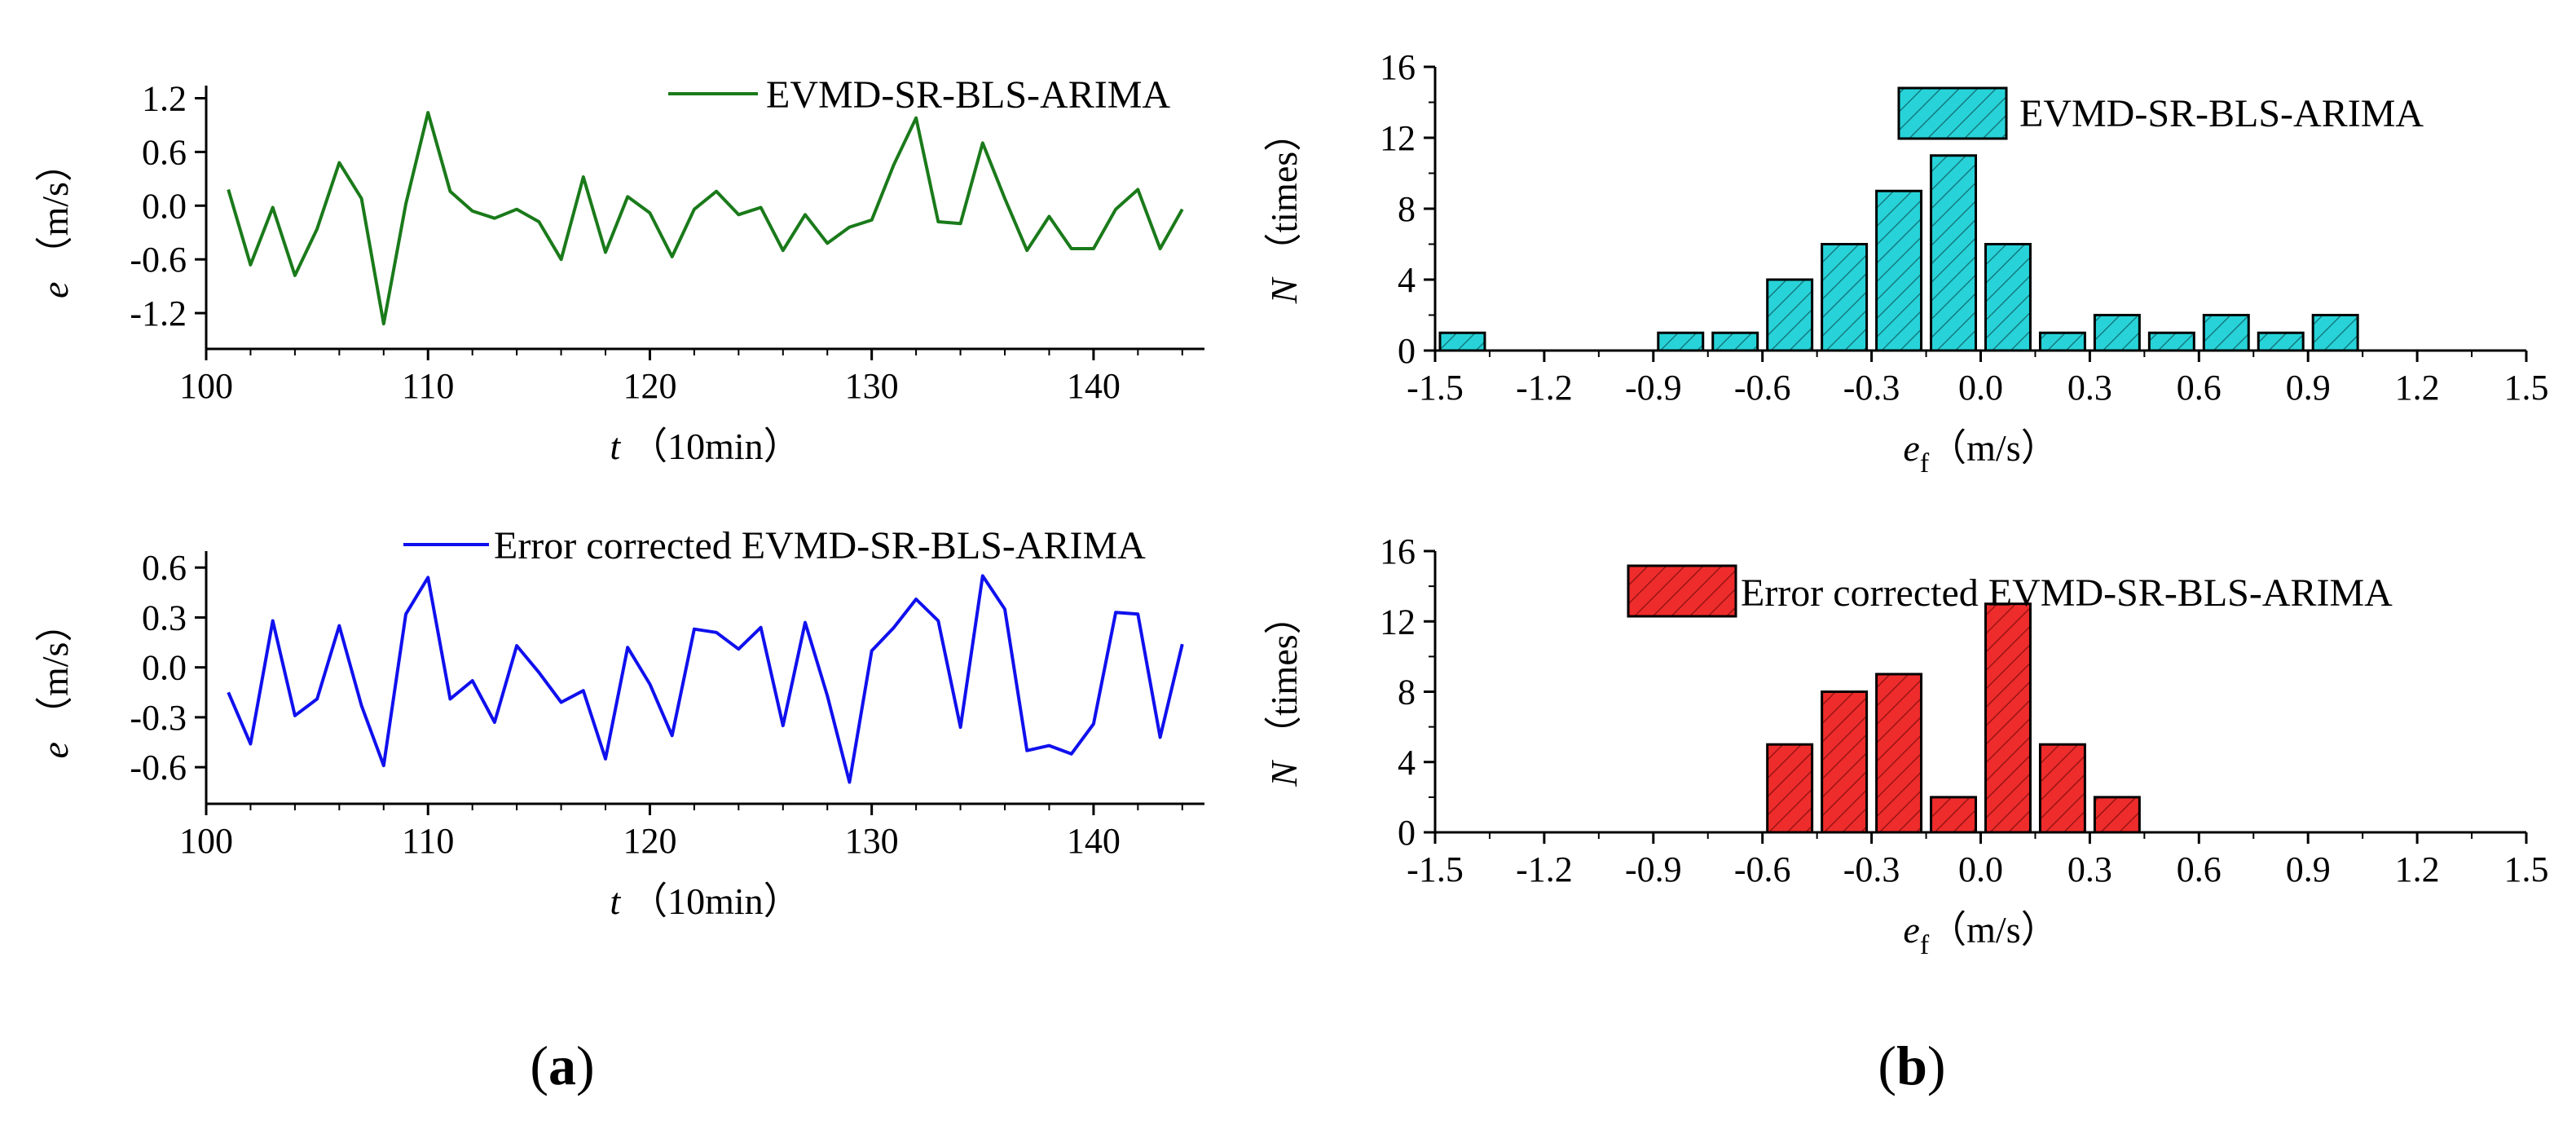 Image resolution: width=2576 pixels, height=1125 pixels. Describe the element at coordinates (1544, 388) in the screenshot. I see `x-tick-label: -1.2` at that location.